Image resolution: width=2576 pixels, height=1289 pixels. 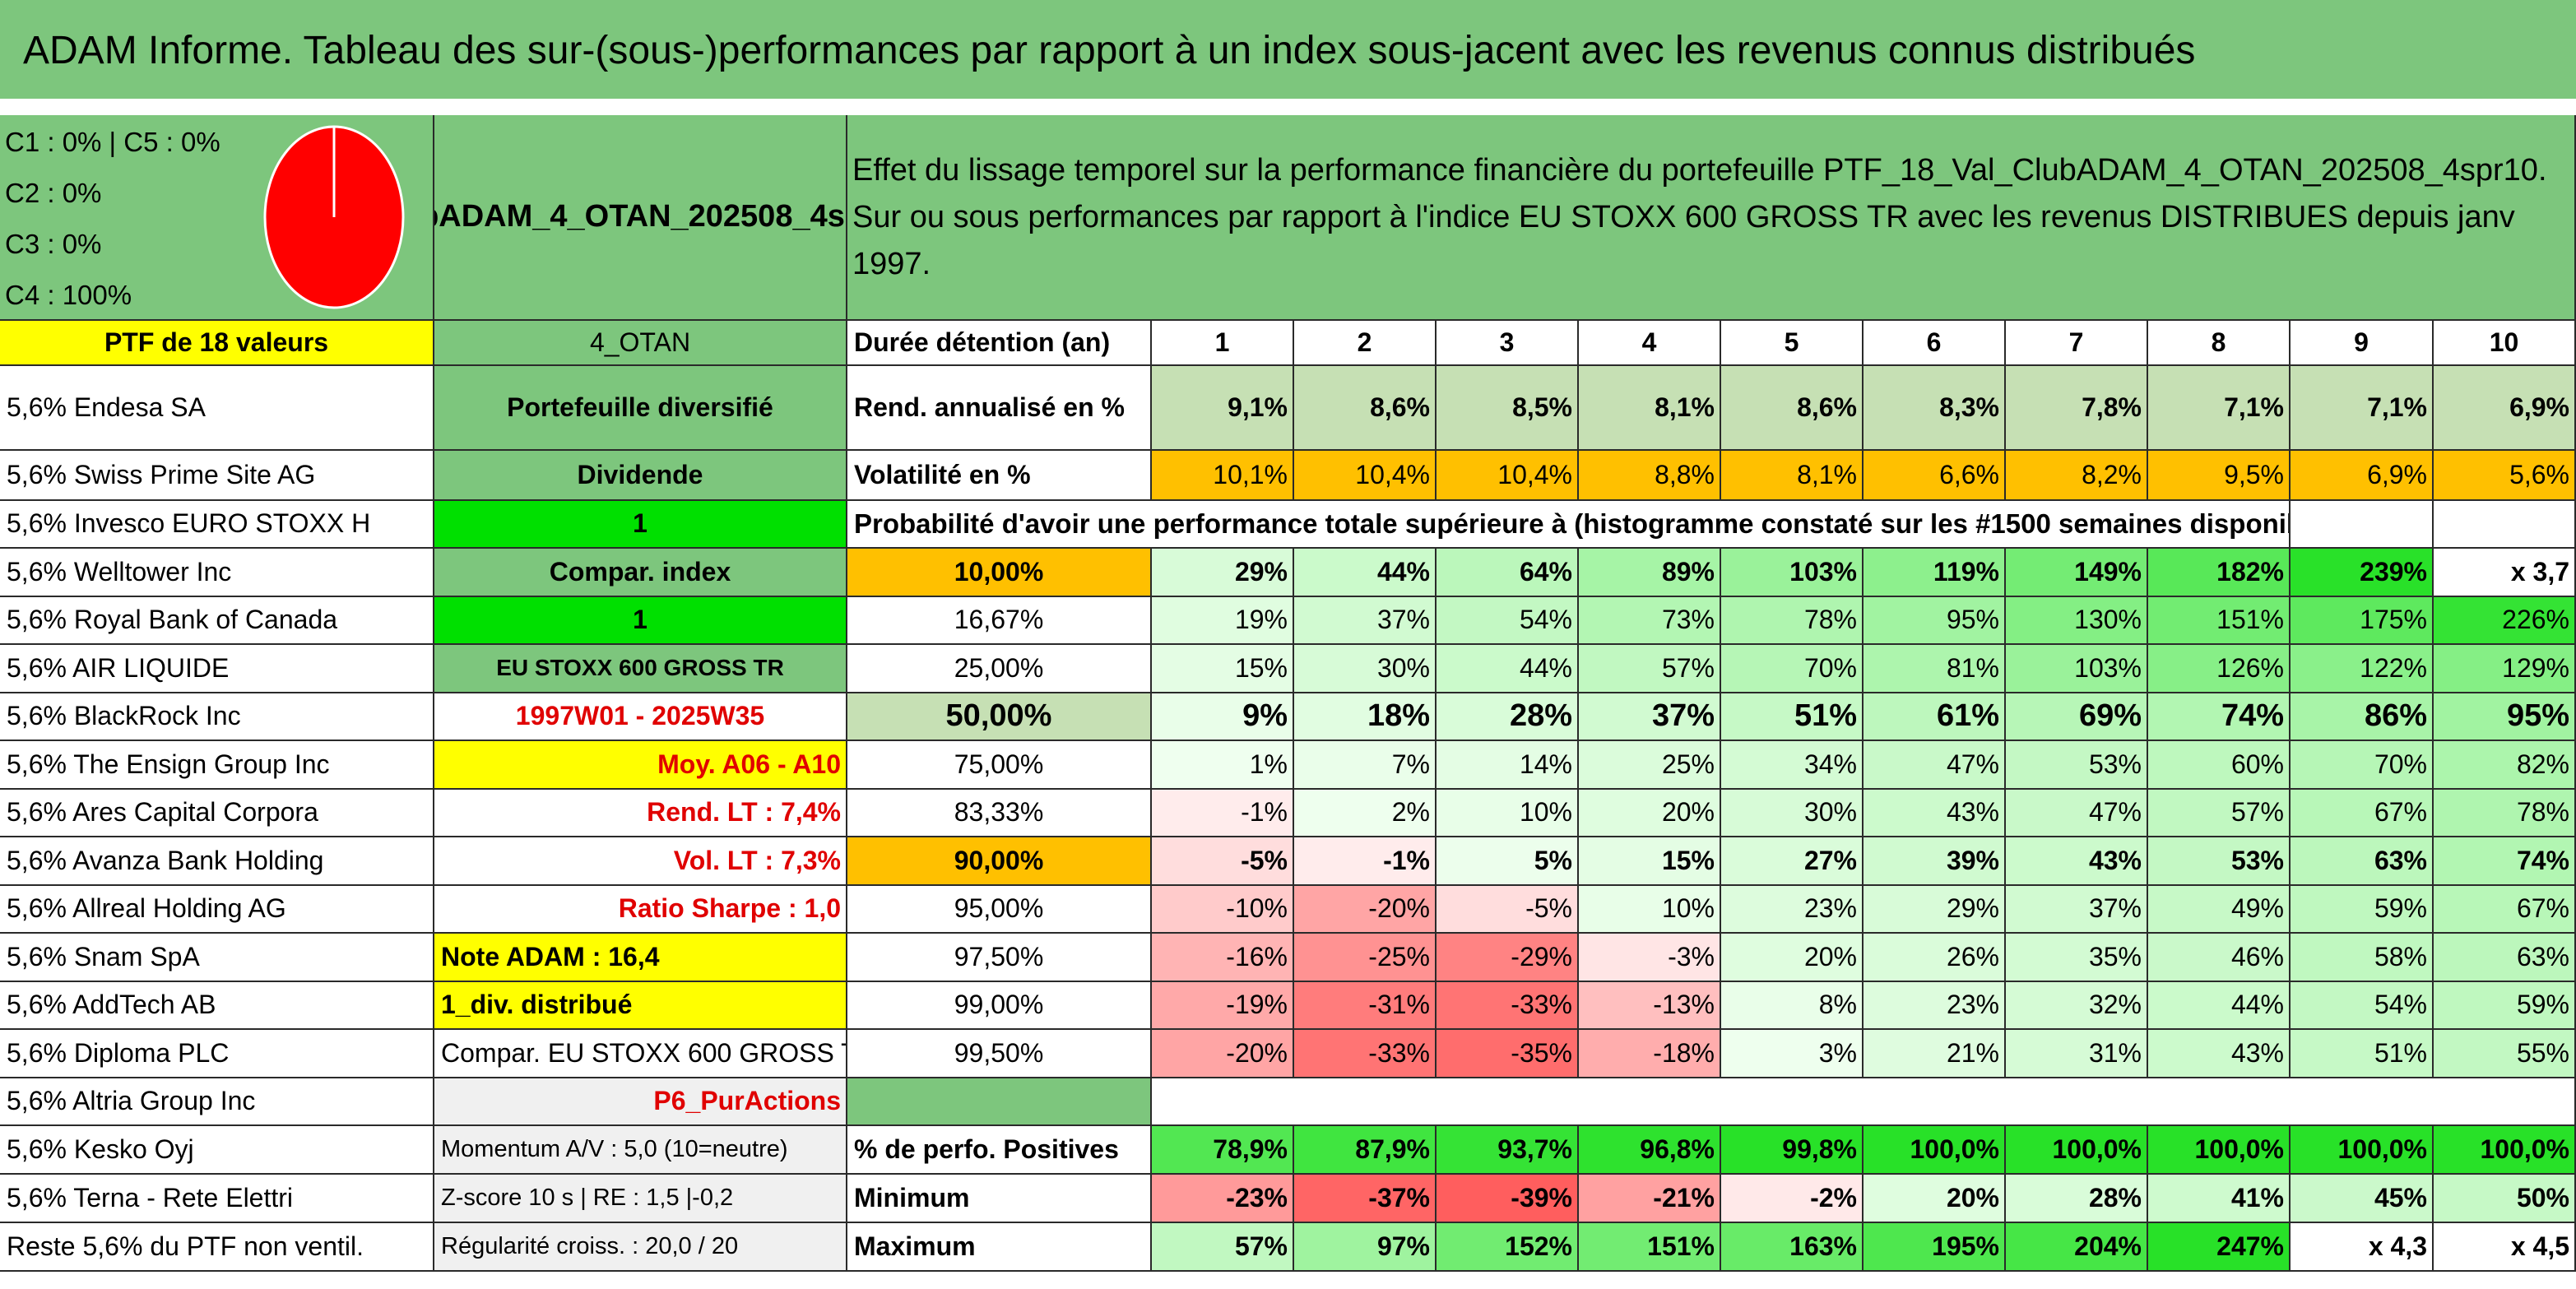 What do you see at coordinates (1935, 408) in the screenshot?
I see `rend-value: 8,3%` at bounding box center [1935, 408].